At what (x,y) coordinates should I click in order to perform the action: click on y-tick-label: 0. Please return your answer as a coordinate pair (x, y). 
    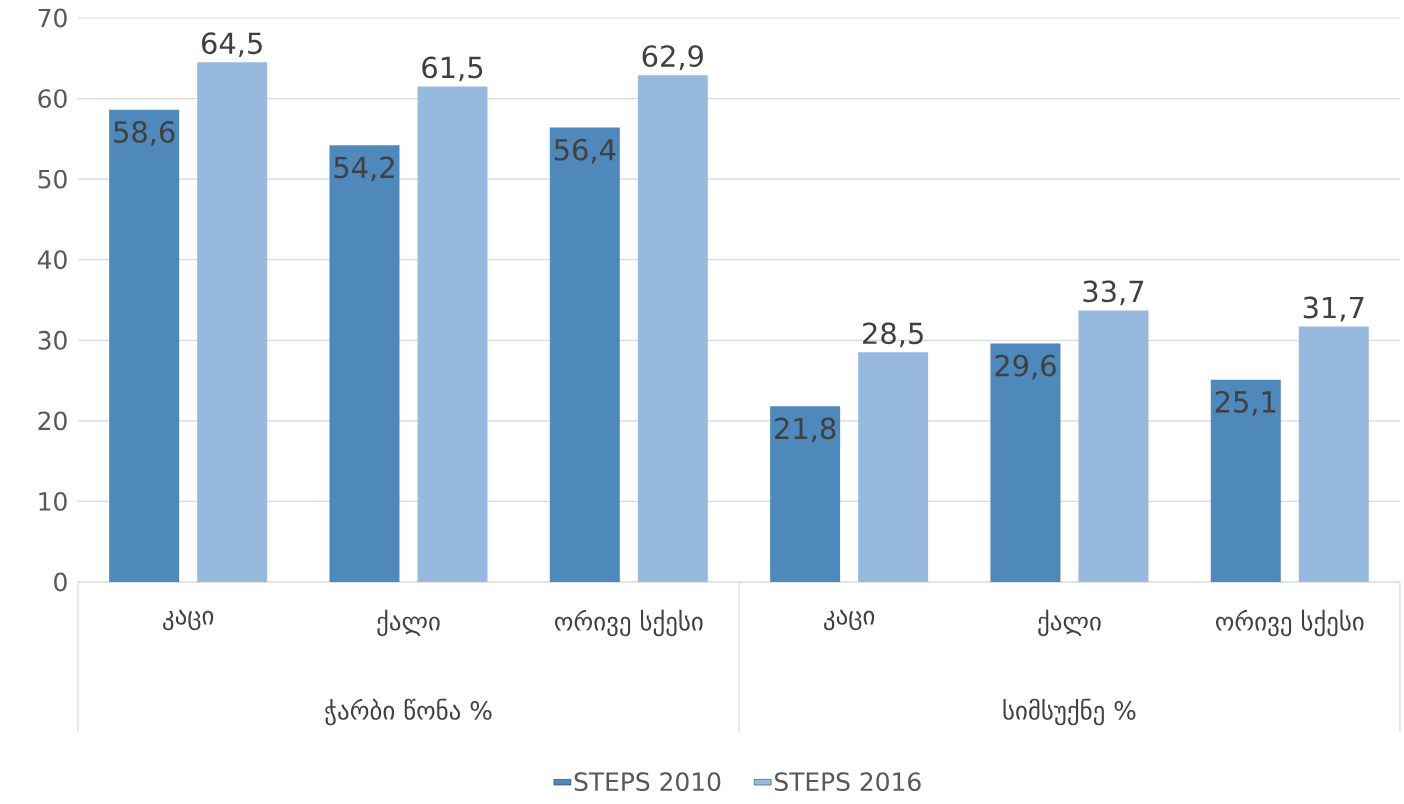
    Looking at the image, I should click on (60, 582).